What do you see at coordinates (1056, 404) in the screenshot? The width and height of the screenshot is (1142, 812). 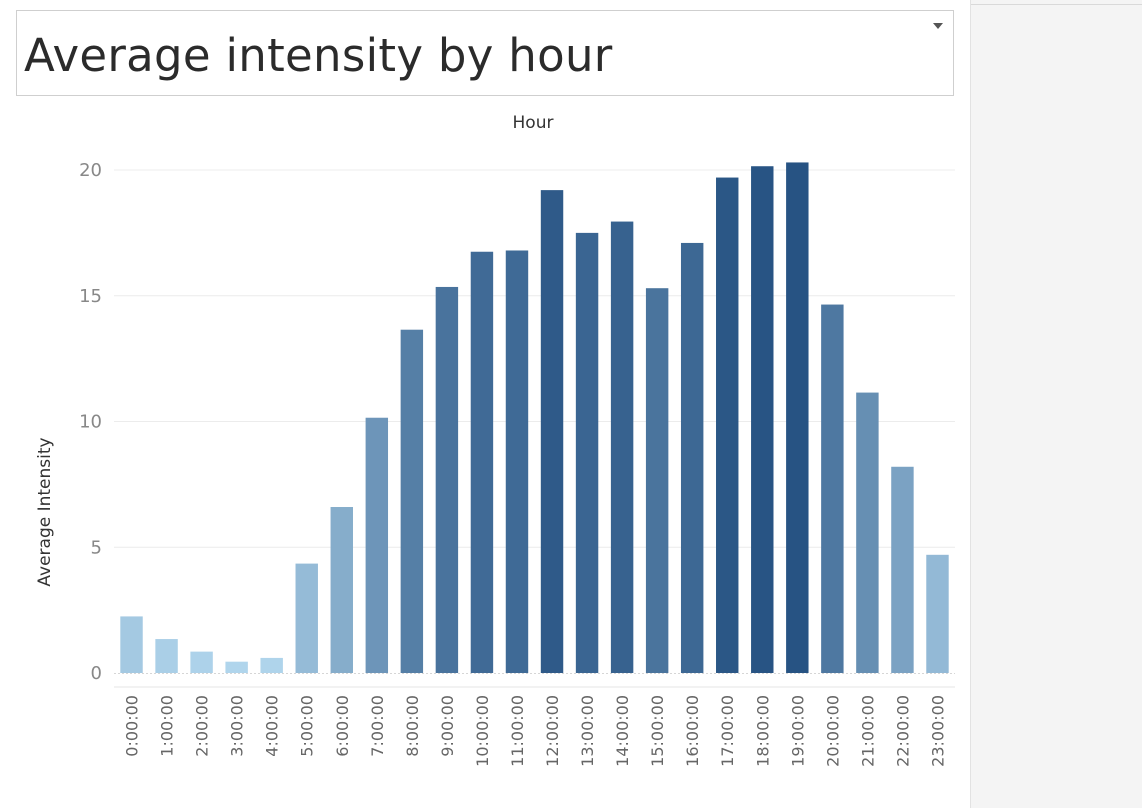 I see `side-panel` at bounding box center [1056, 404].